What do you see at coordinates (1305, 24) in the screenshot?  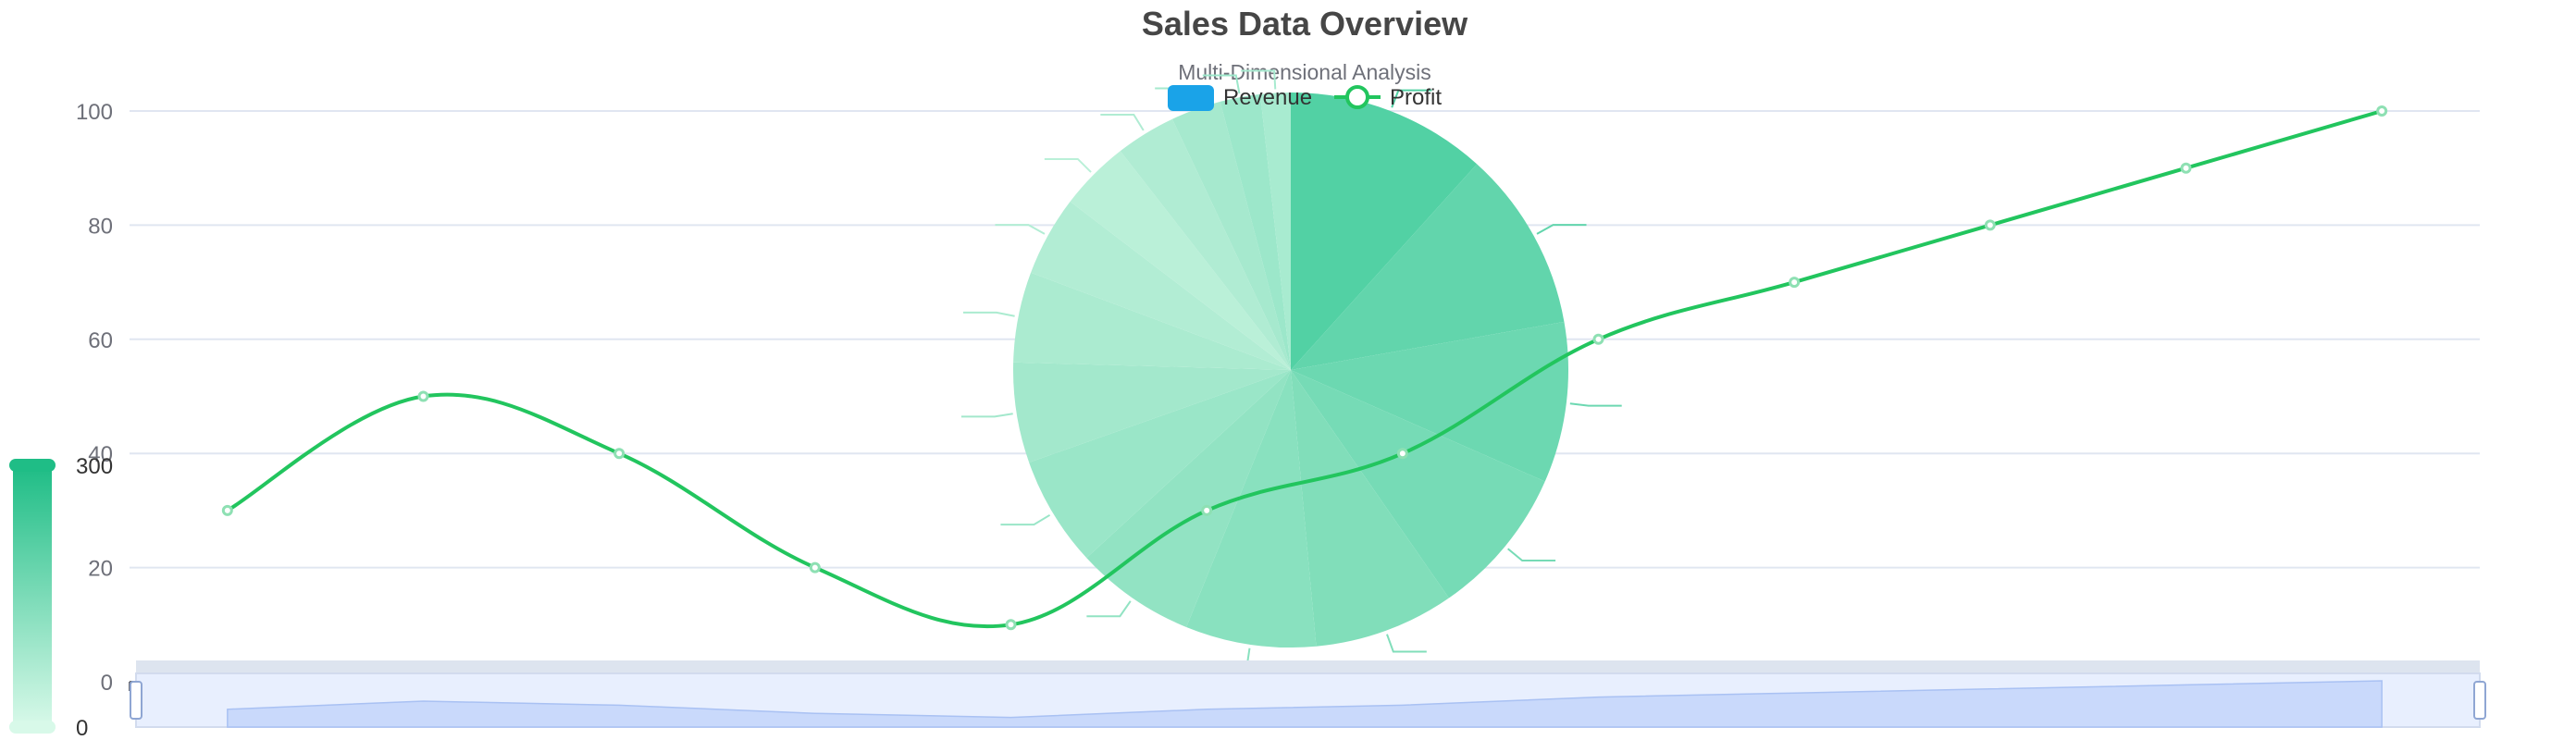 I see `chart-title: Sales Data Overview` at bounding box center [1305, 24].